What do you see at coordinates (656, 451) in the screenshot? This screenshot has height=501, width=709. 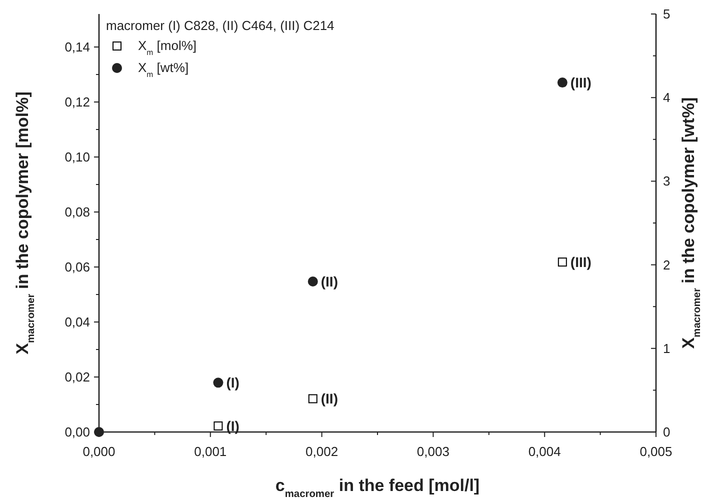 I see `x-tick-label: 0,005` at bounding box center [656, 451].